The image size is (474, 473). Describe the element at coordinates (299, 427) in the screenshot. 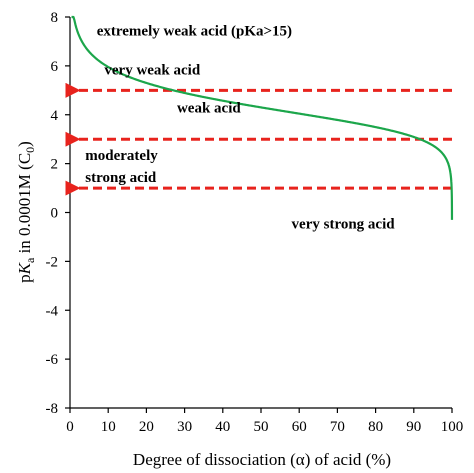

I see `x-tick-label: 60` at that location.